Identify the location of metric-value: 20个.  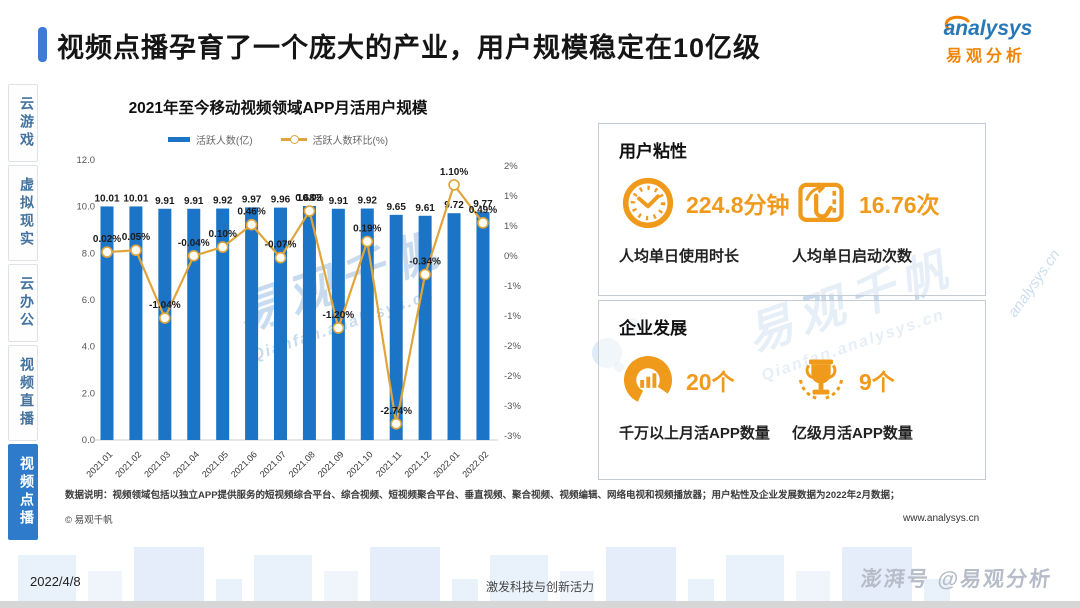
(710, 382).